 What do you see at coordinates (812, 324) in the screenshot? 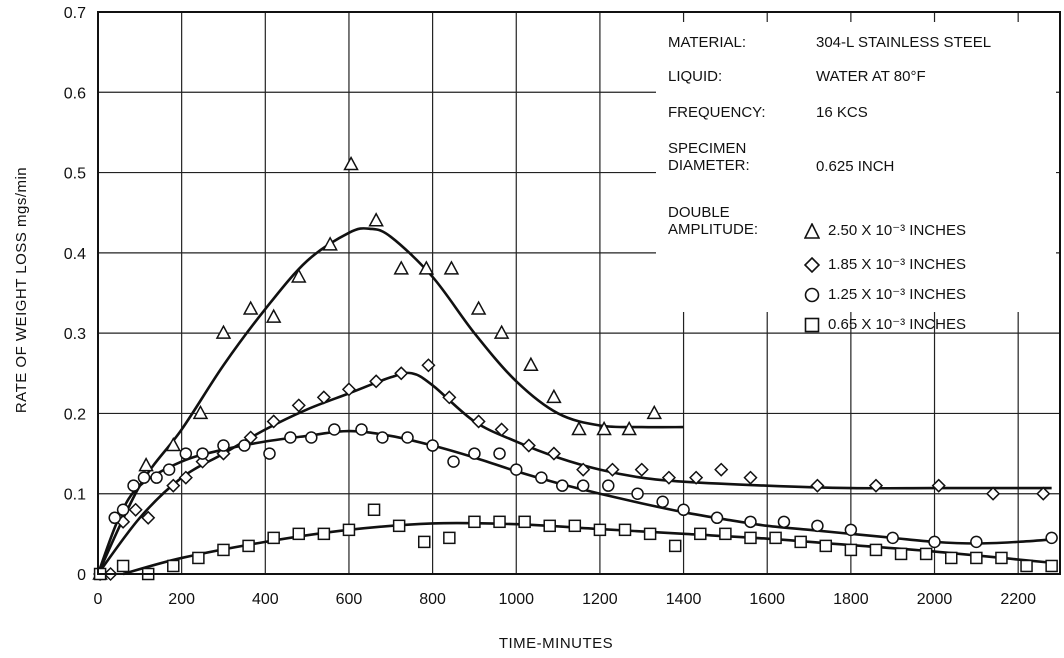
I see `square-icon` at bounding box center [812, 324].